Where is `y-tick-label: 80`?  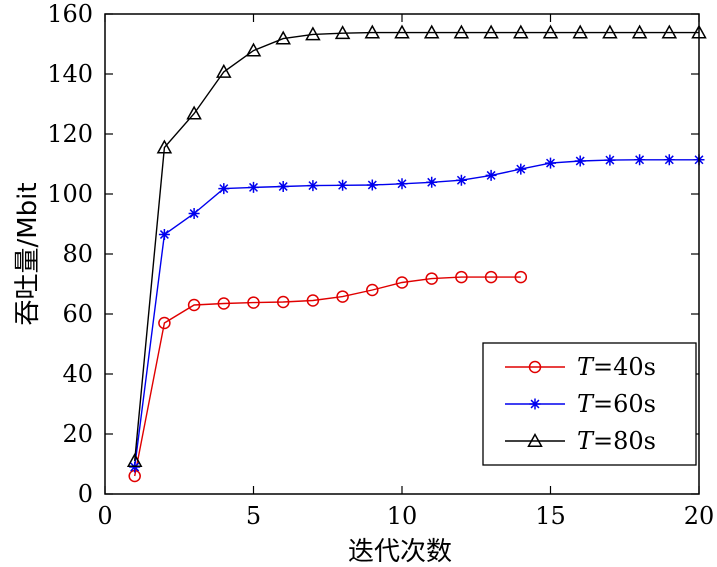 y-tick-label: 80 is located at coordinates (77, 254).